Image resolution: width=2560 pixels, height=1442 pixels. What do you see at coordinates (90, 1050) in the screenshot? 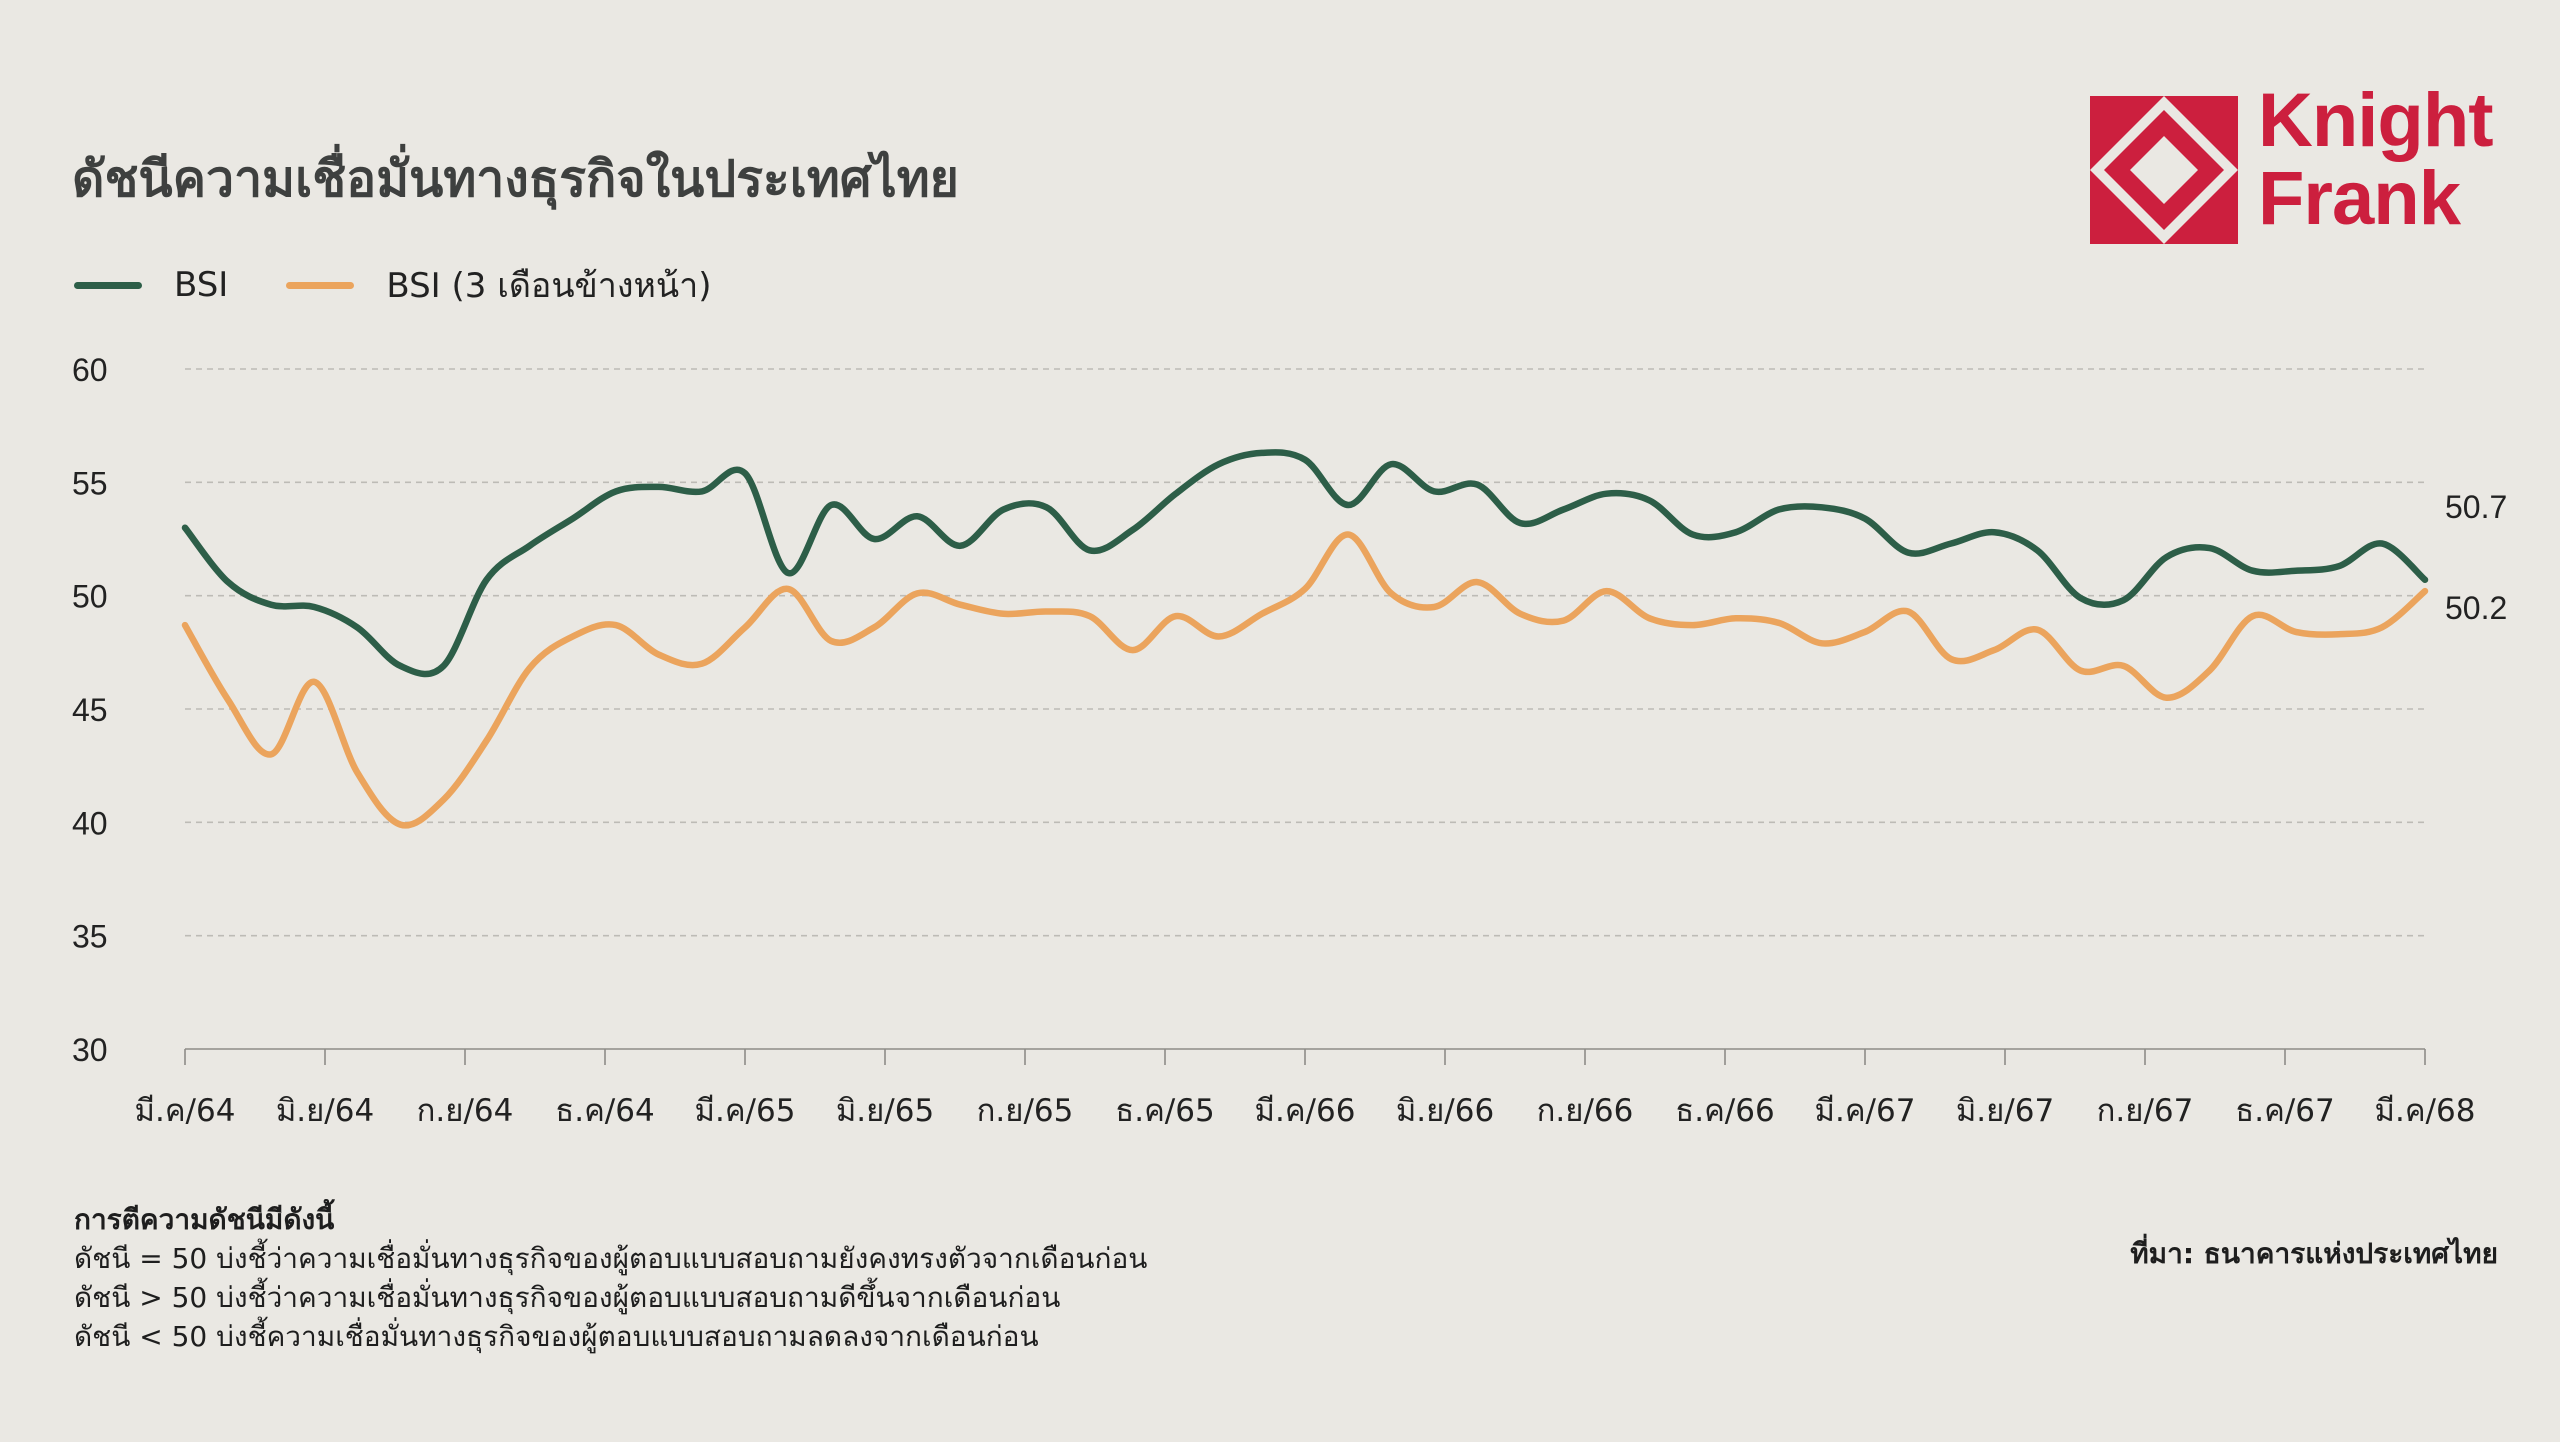
I see `y-tick-label: 30` at bounding box center [90, 1050].